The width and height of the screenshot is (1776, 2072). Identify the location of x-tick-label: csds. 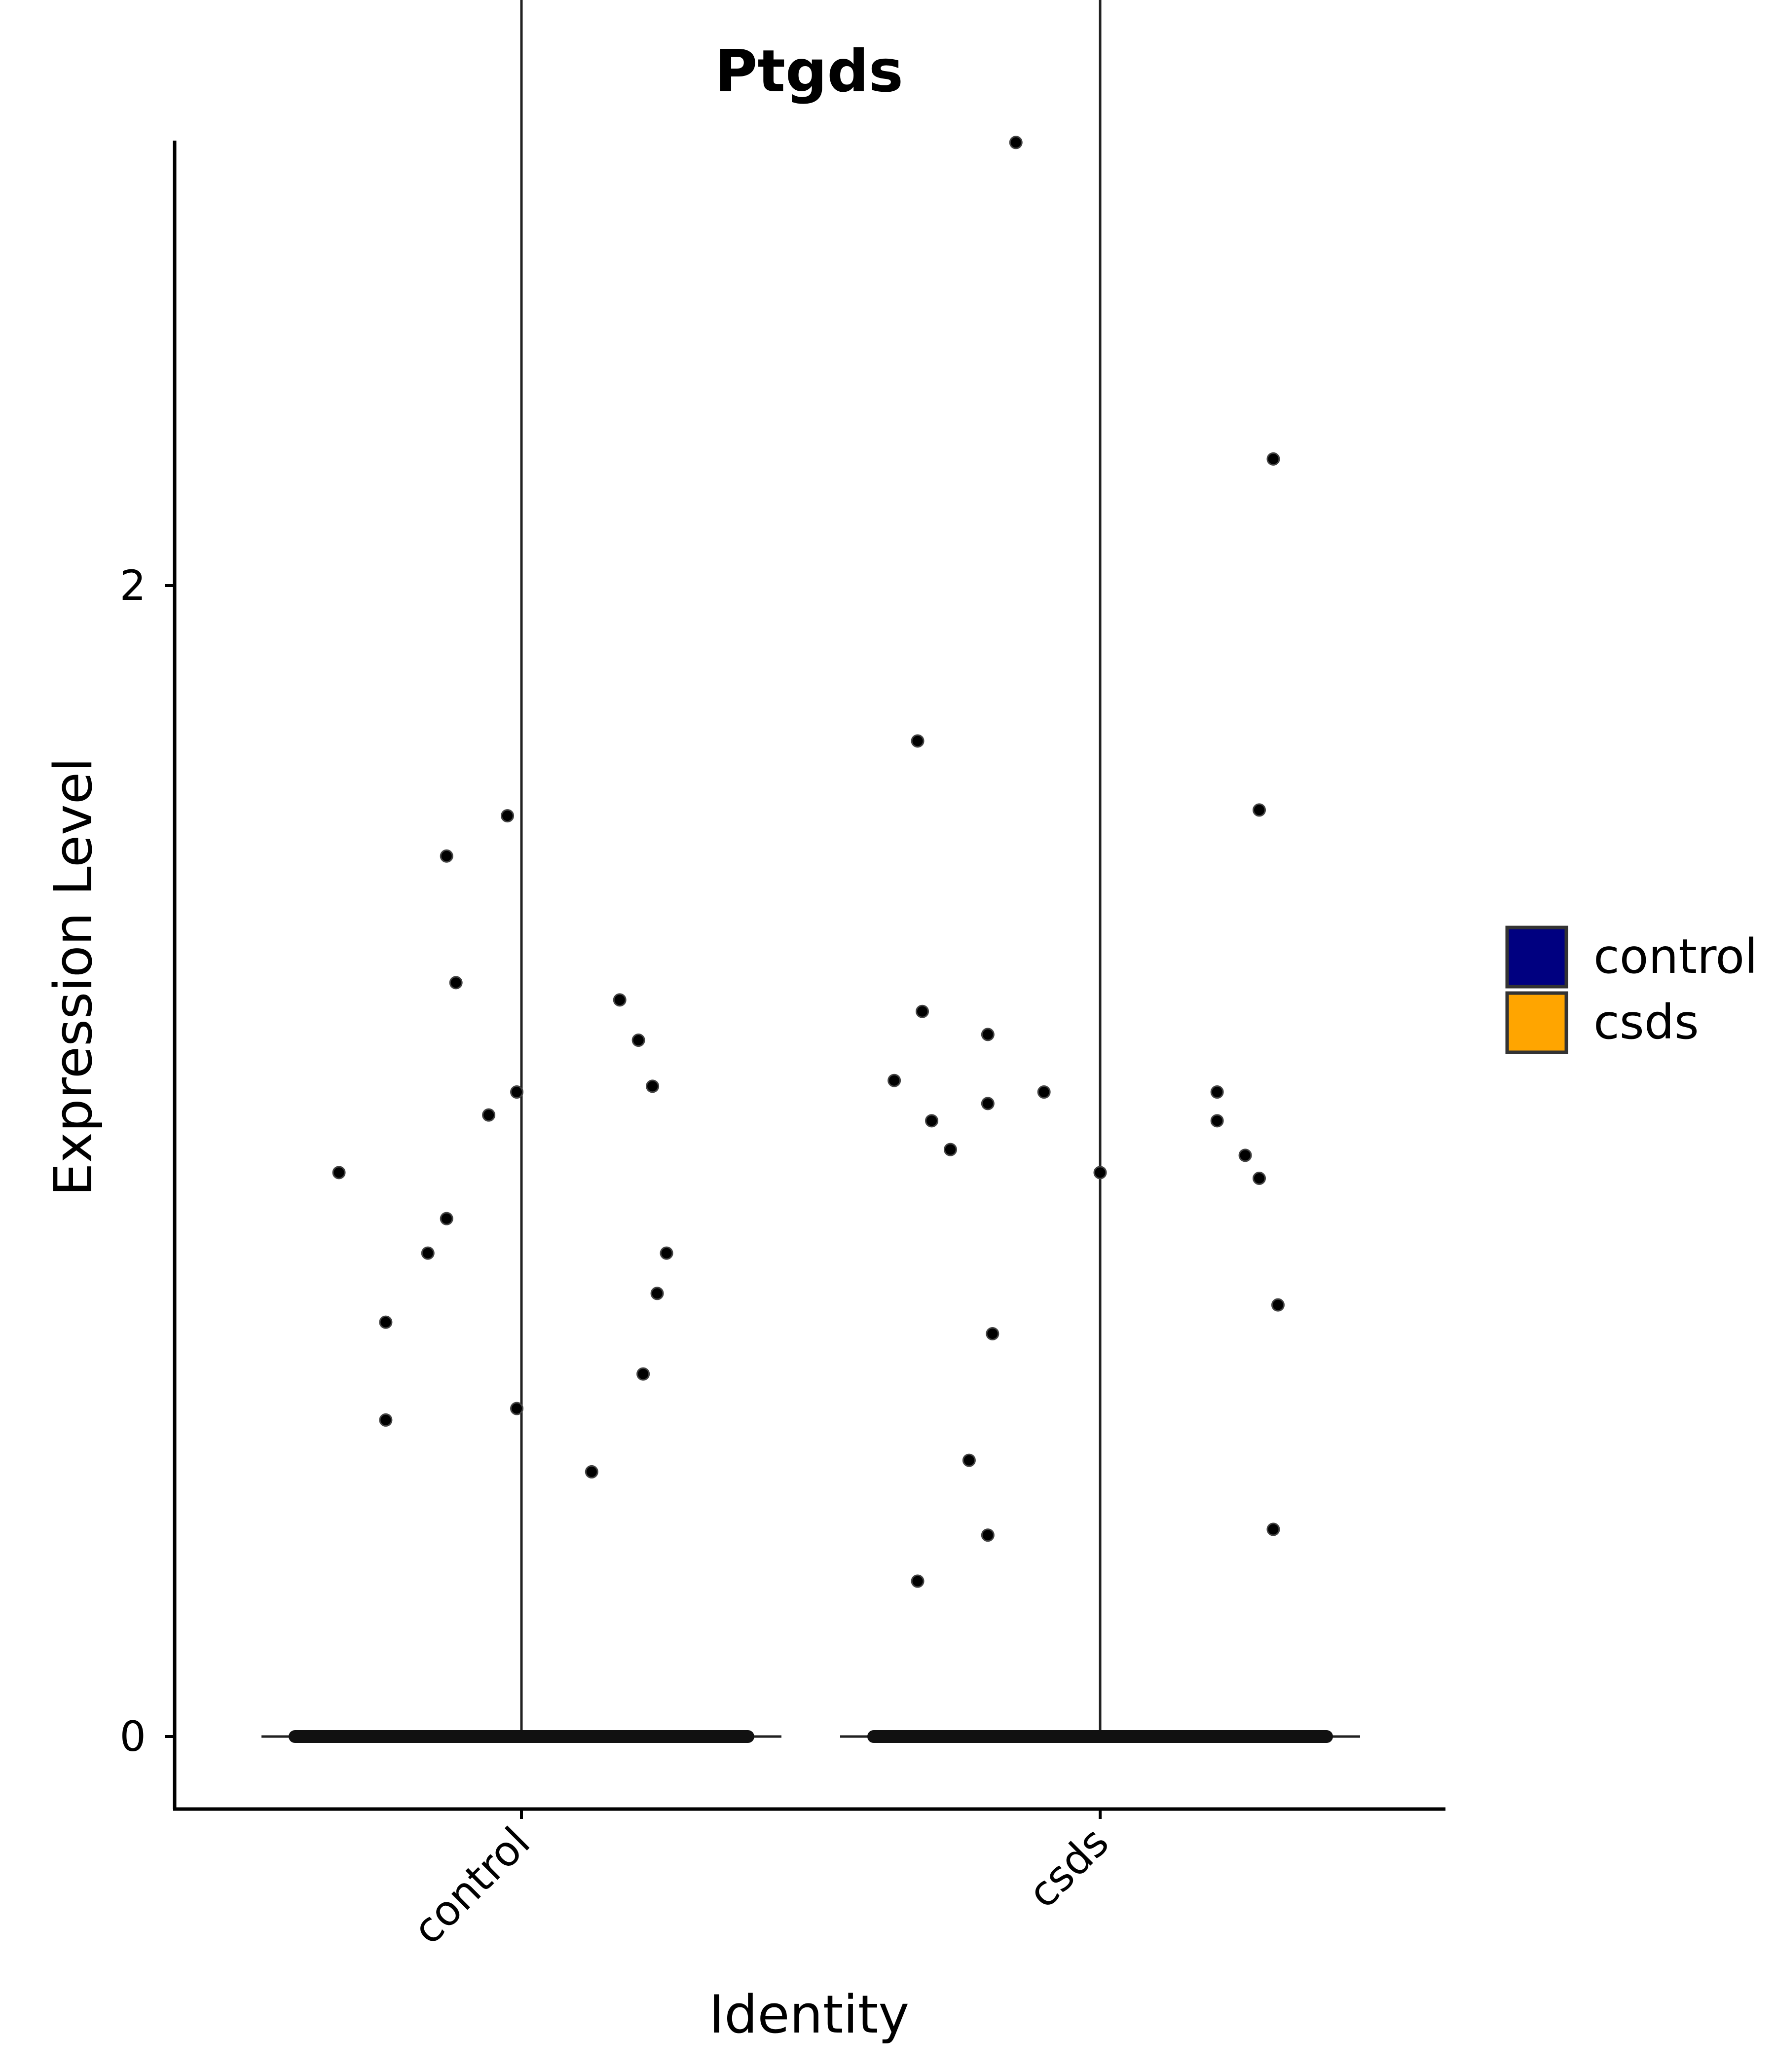
(1069, 1868).